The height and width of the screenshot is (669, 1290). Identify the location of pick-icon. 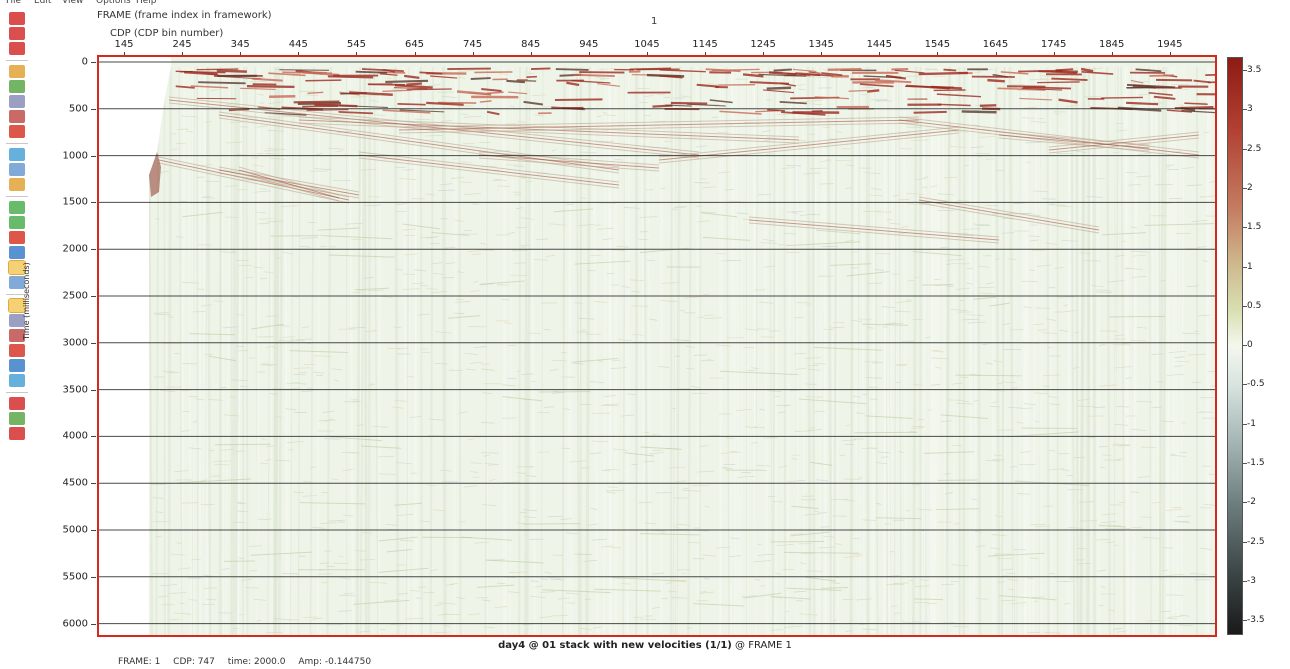
(17, 380).